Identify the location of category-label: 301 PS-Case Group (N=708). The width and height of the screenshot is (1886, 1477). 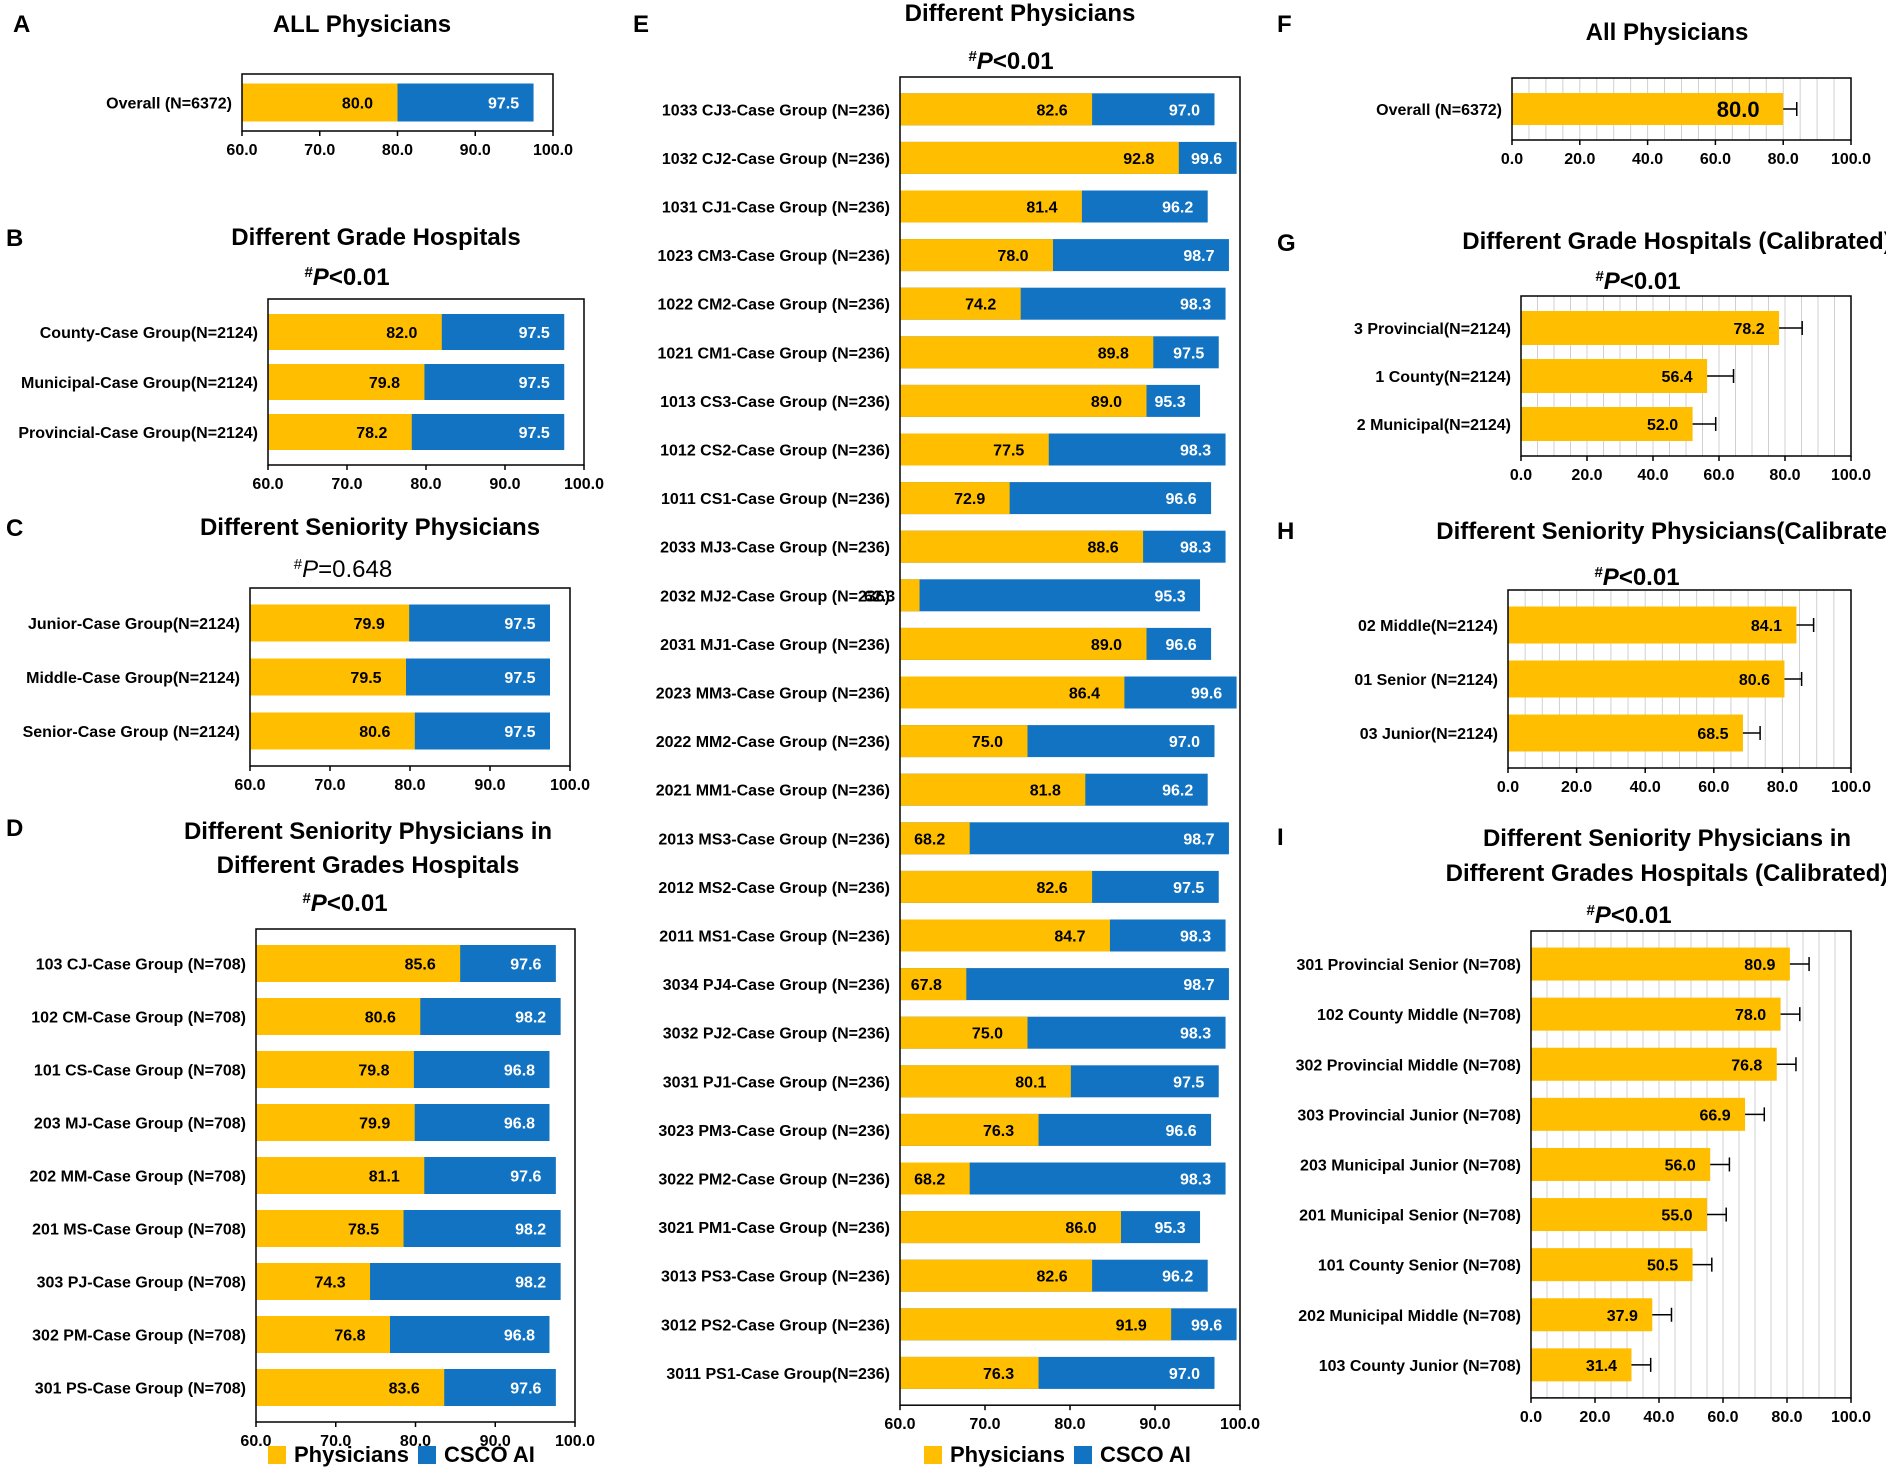
(140, 1389).